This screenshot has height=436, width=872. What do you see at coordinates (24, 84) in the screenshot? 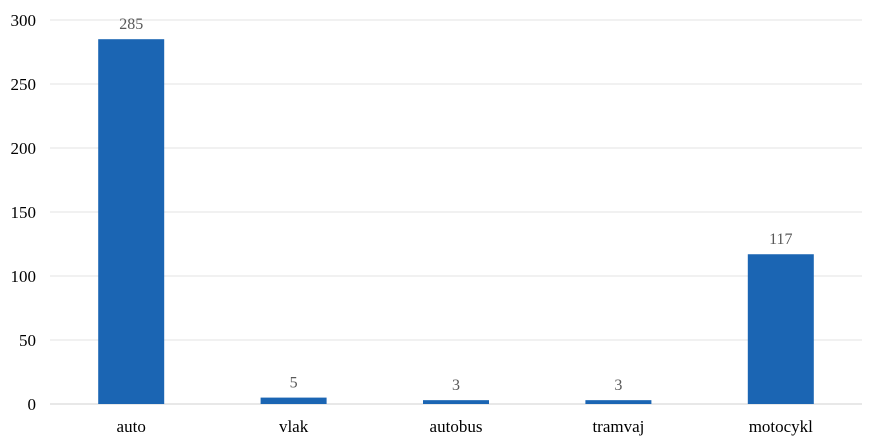
I see `y-tick-label: 250` at bounding box center [24, 84].